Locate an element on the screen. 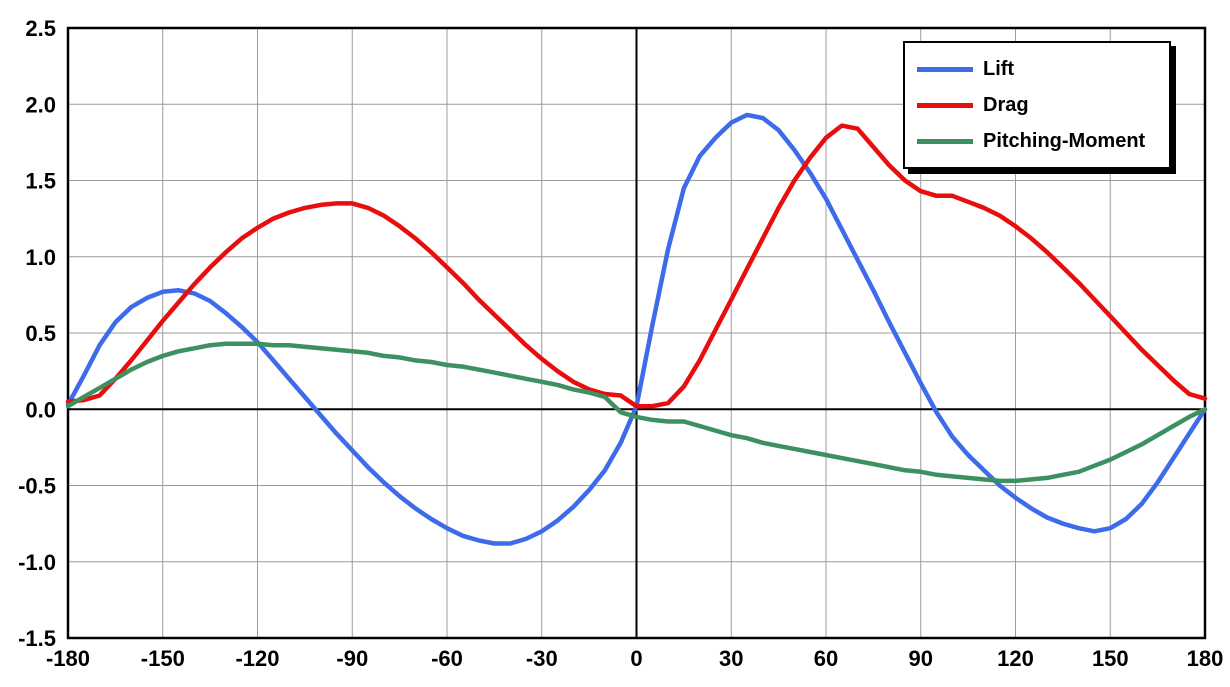 The image size is (1230, 687). legend-label-pitching-moment: Pitching-Moment is located at coordinates (1064, 140).